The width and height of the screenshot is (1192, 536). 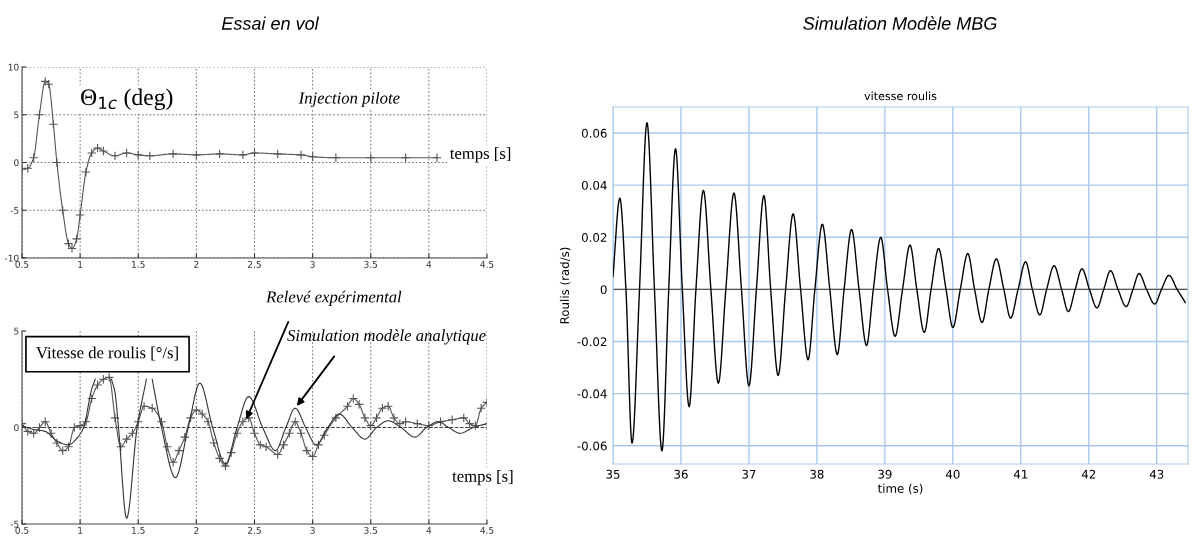 I want to click on chart-subtitle: vitesse roulis, so click(x=900, y=96).